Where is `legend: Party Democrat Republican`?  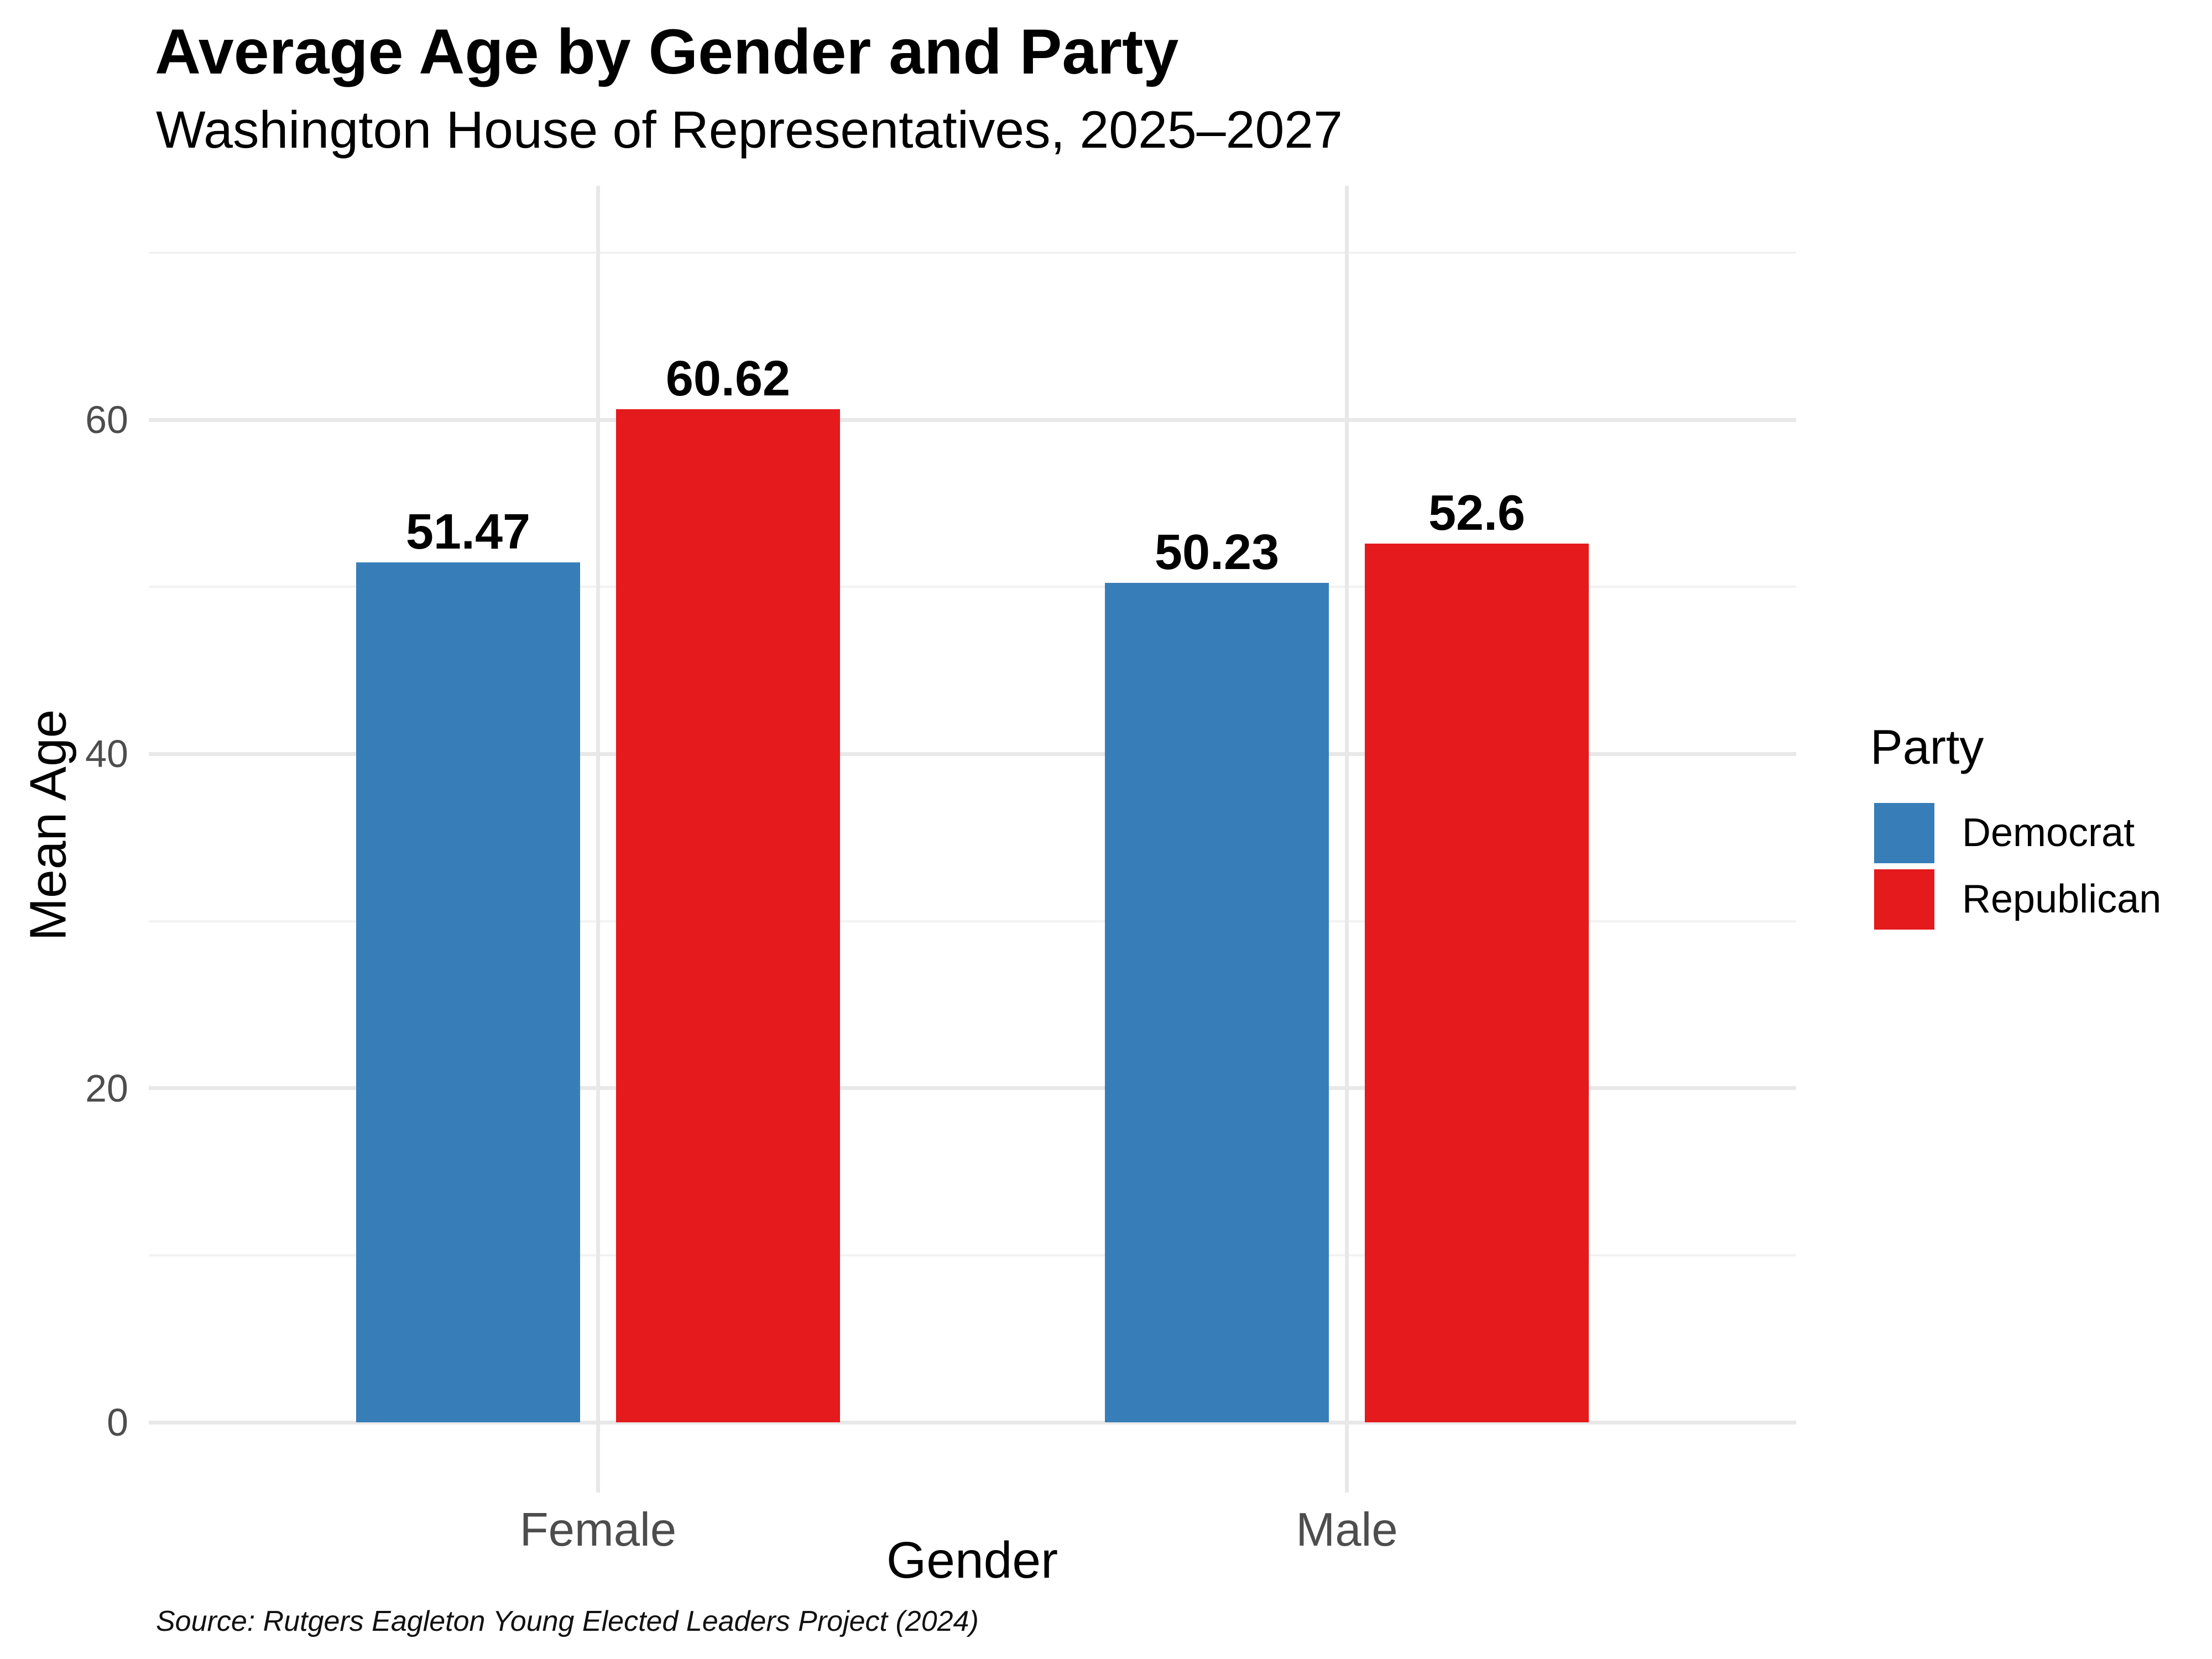
legend: Party Democrat Republican is located at coordinates (2036, 827).